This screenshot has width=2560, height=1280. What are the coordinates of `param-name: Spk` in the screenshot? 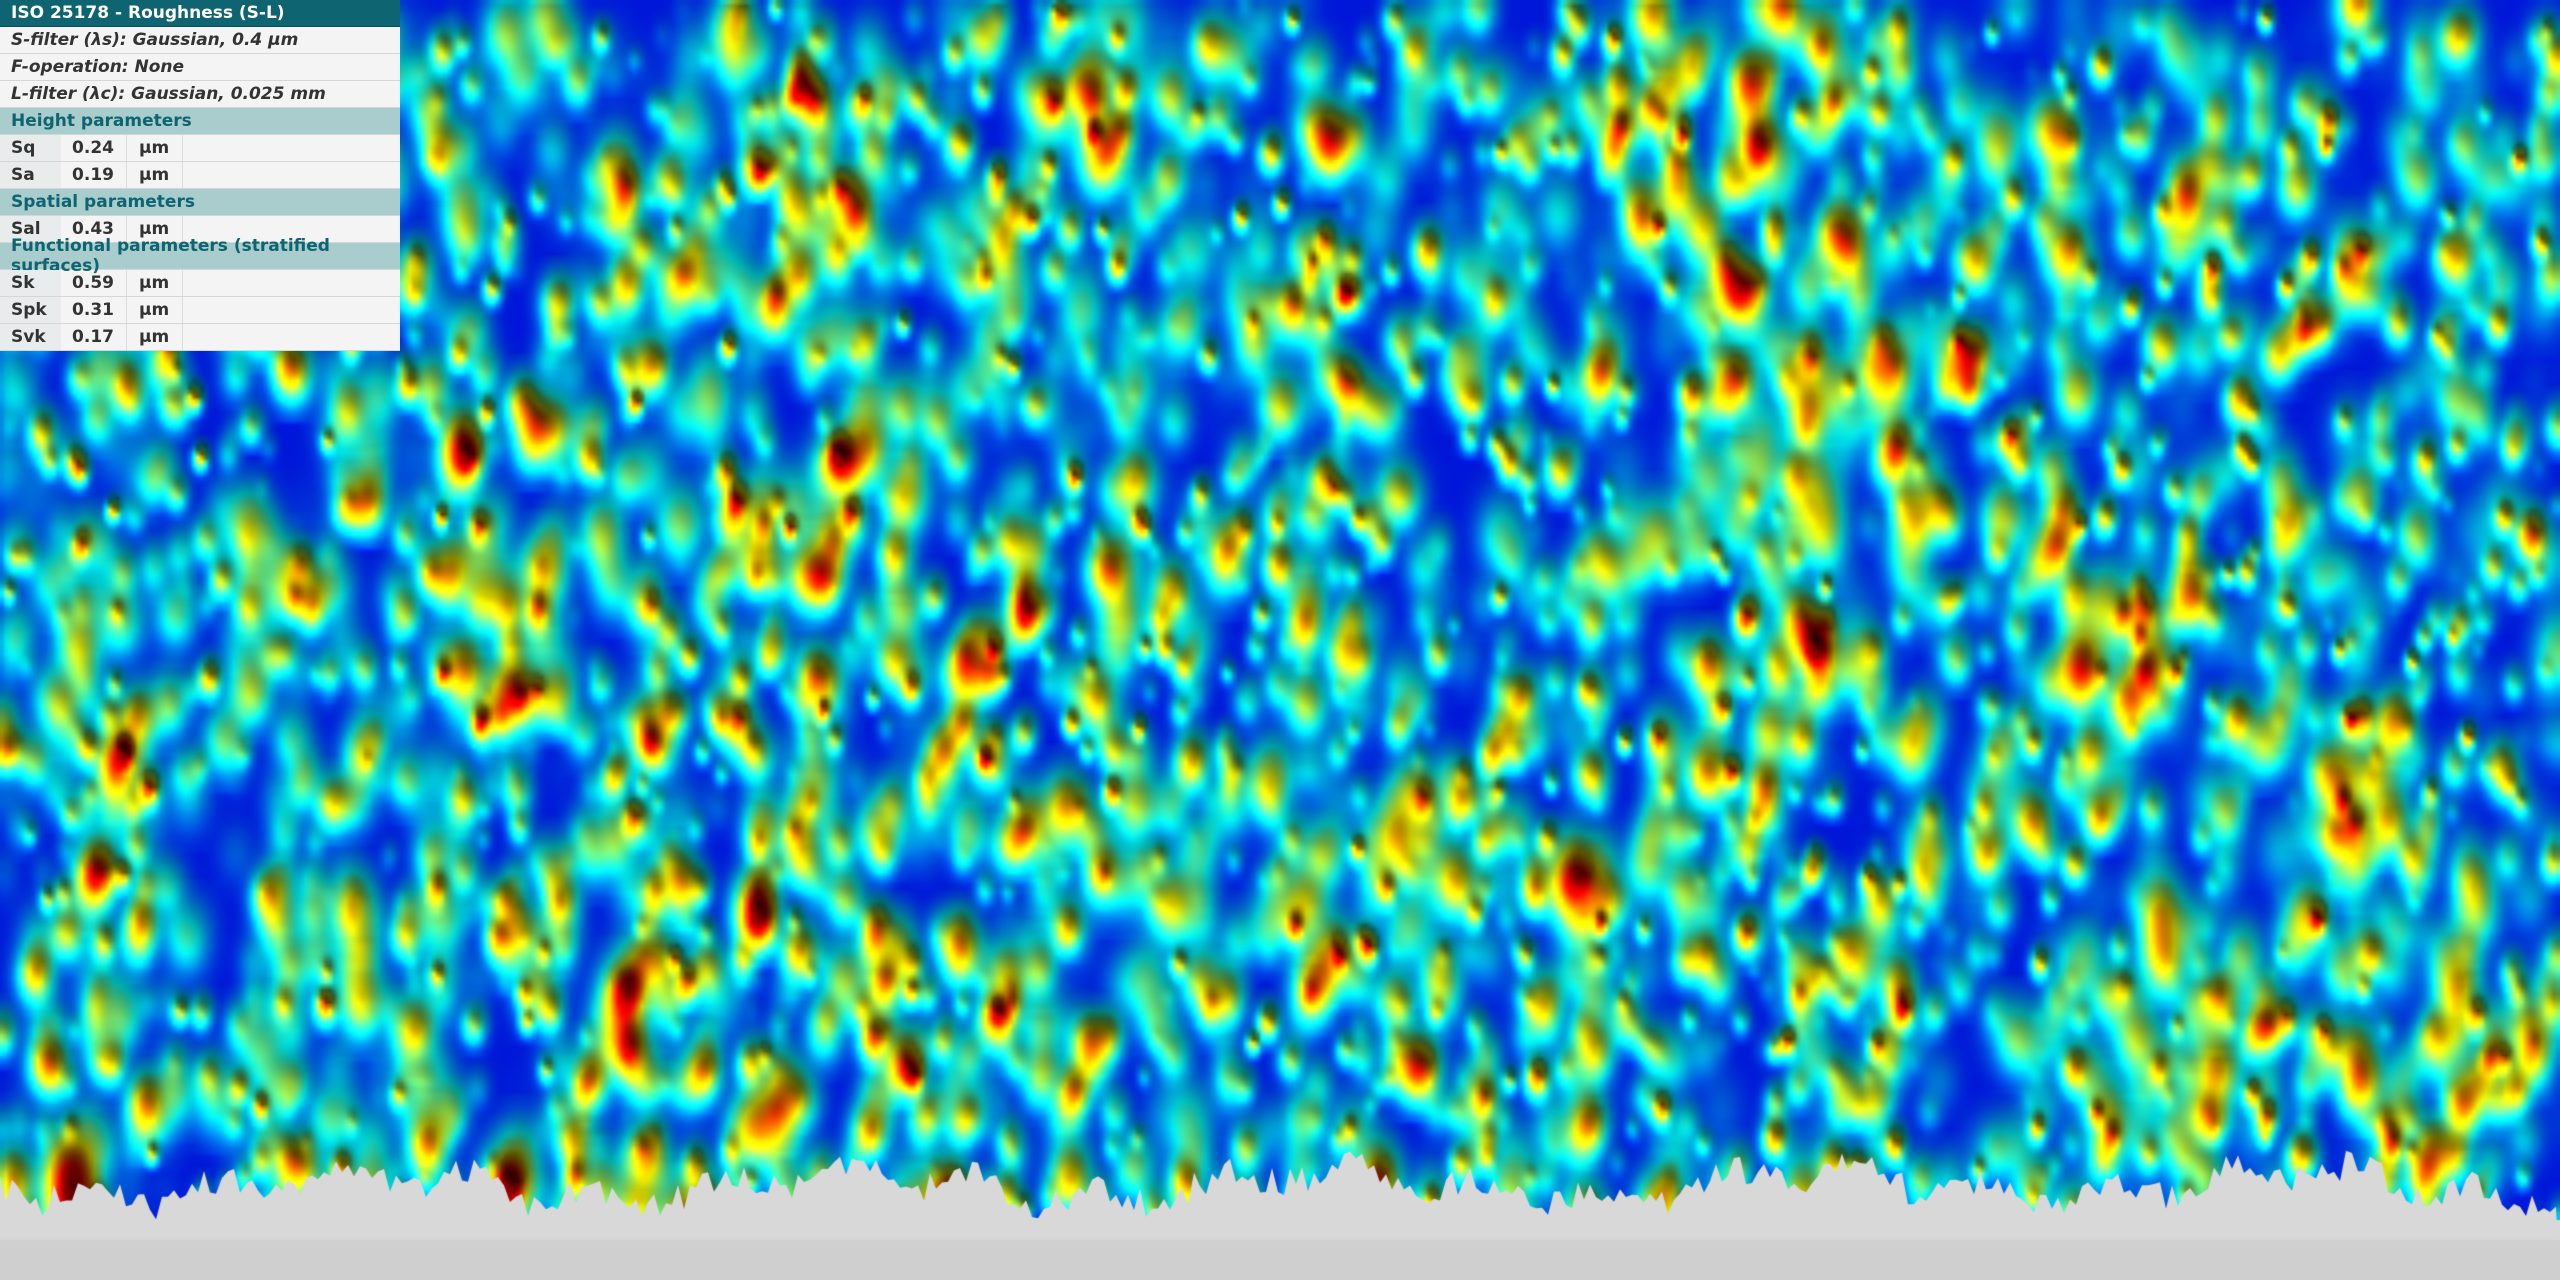 It's located at (30, 310).